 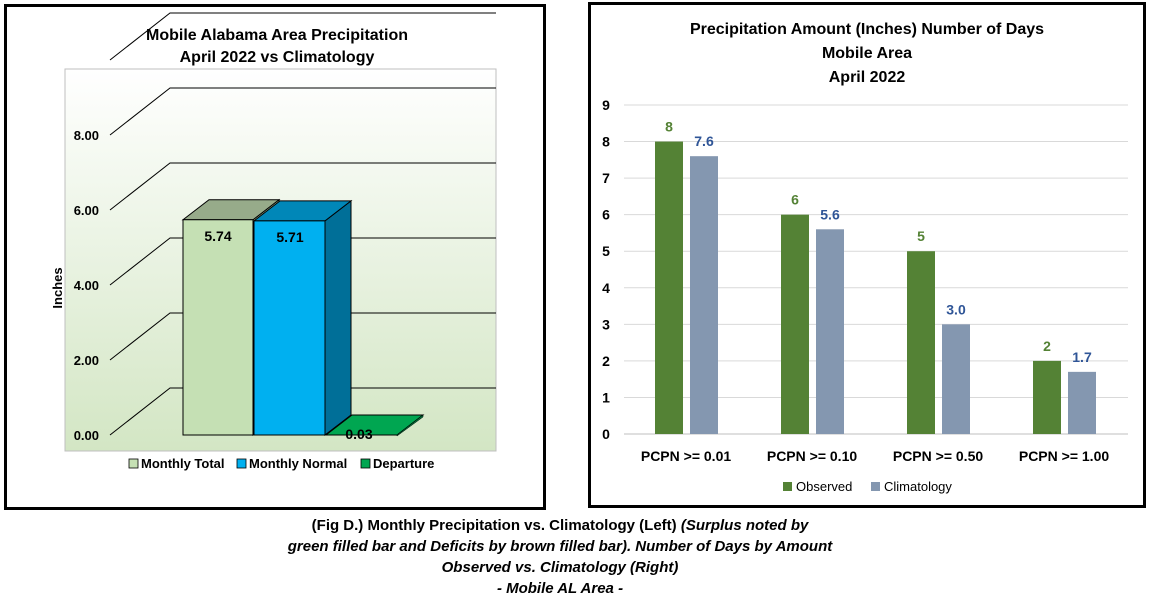 What do you see at coordinates (560, 567) in the screenshot?
I see `caption-line3: Observed vs. Climatology (Right)` at bounding box center [560, 567].